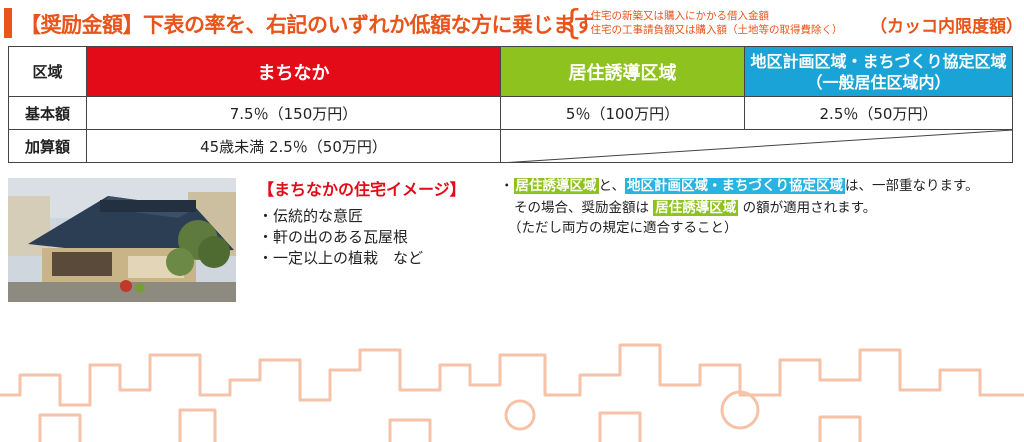 This screenshot has width=1024, height=442. I want to click on house-photo, so click(122, 240).